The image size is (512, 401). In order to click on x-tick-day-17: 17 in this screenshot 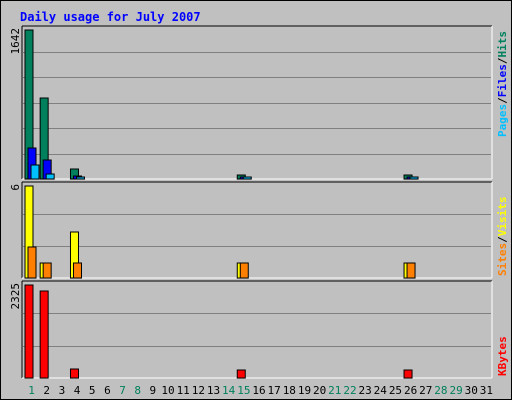, I will do `click(274, 390)`.